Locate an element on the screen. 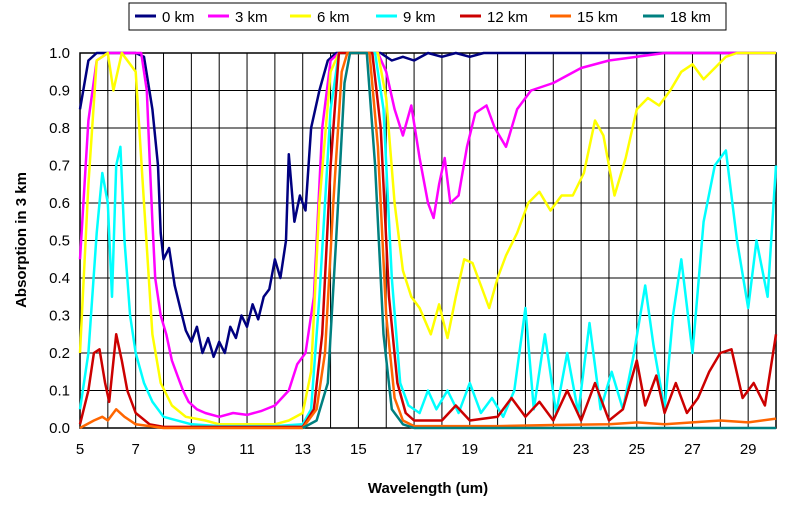  legend-label: 18 km is located at coordinates (690, 17).